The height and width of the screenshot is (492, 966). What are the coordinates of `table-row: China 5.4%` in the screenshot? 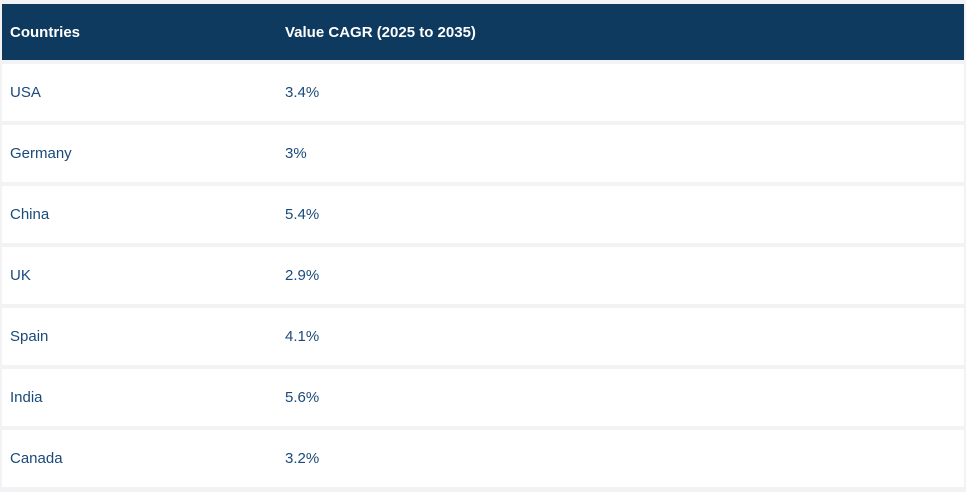 It's located at (483, 214).